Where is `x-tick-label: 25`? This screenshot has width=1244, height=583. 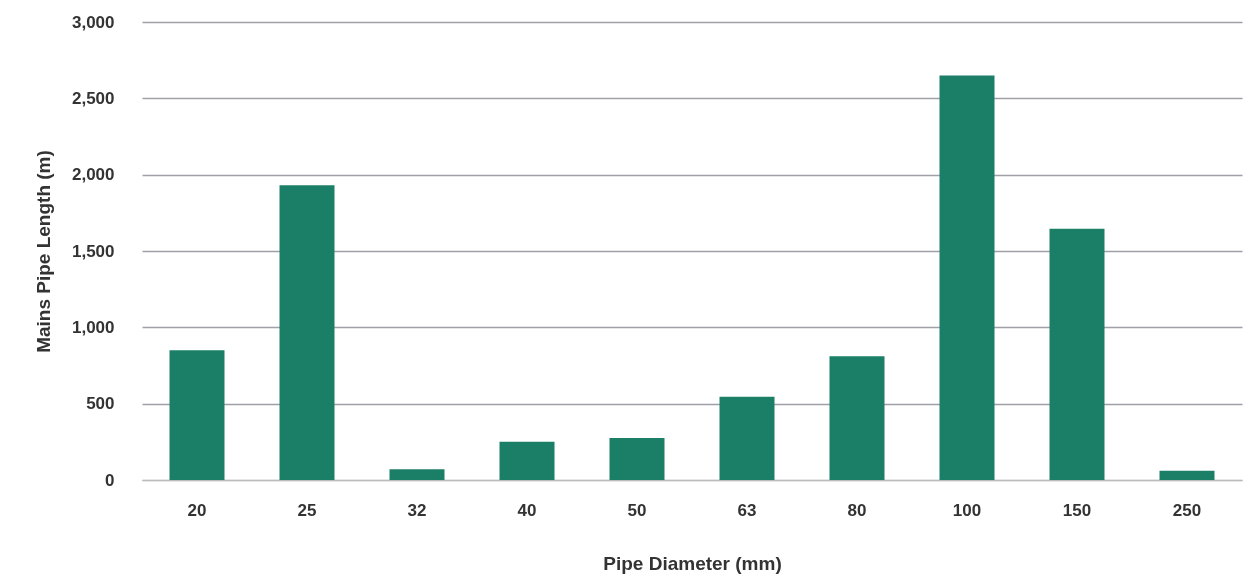
x-tick-label: 25 is located at coordinates (307, 510).